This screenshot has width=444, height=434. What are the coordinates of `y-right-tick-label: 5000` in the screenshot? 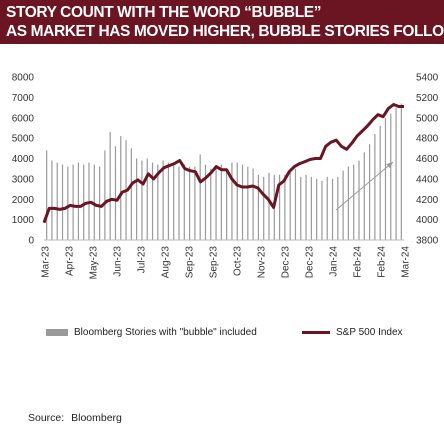 It's located at (427, 118).